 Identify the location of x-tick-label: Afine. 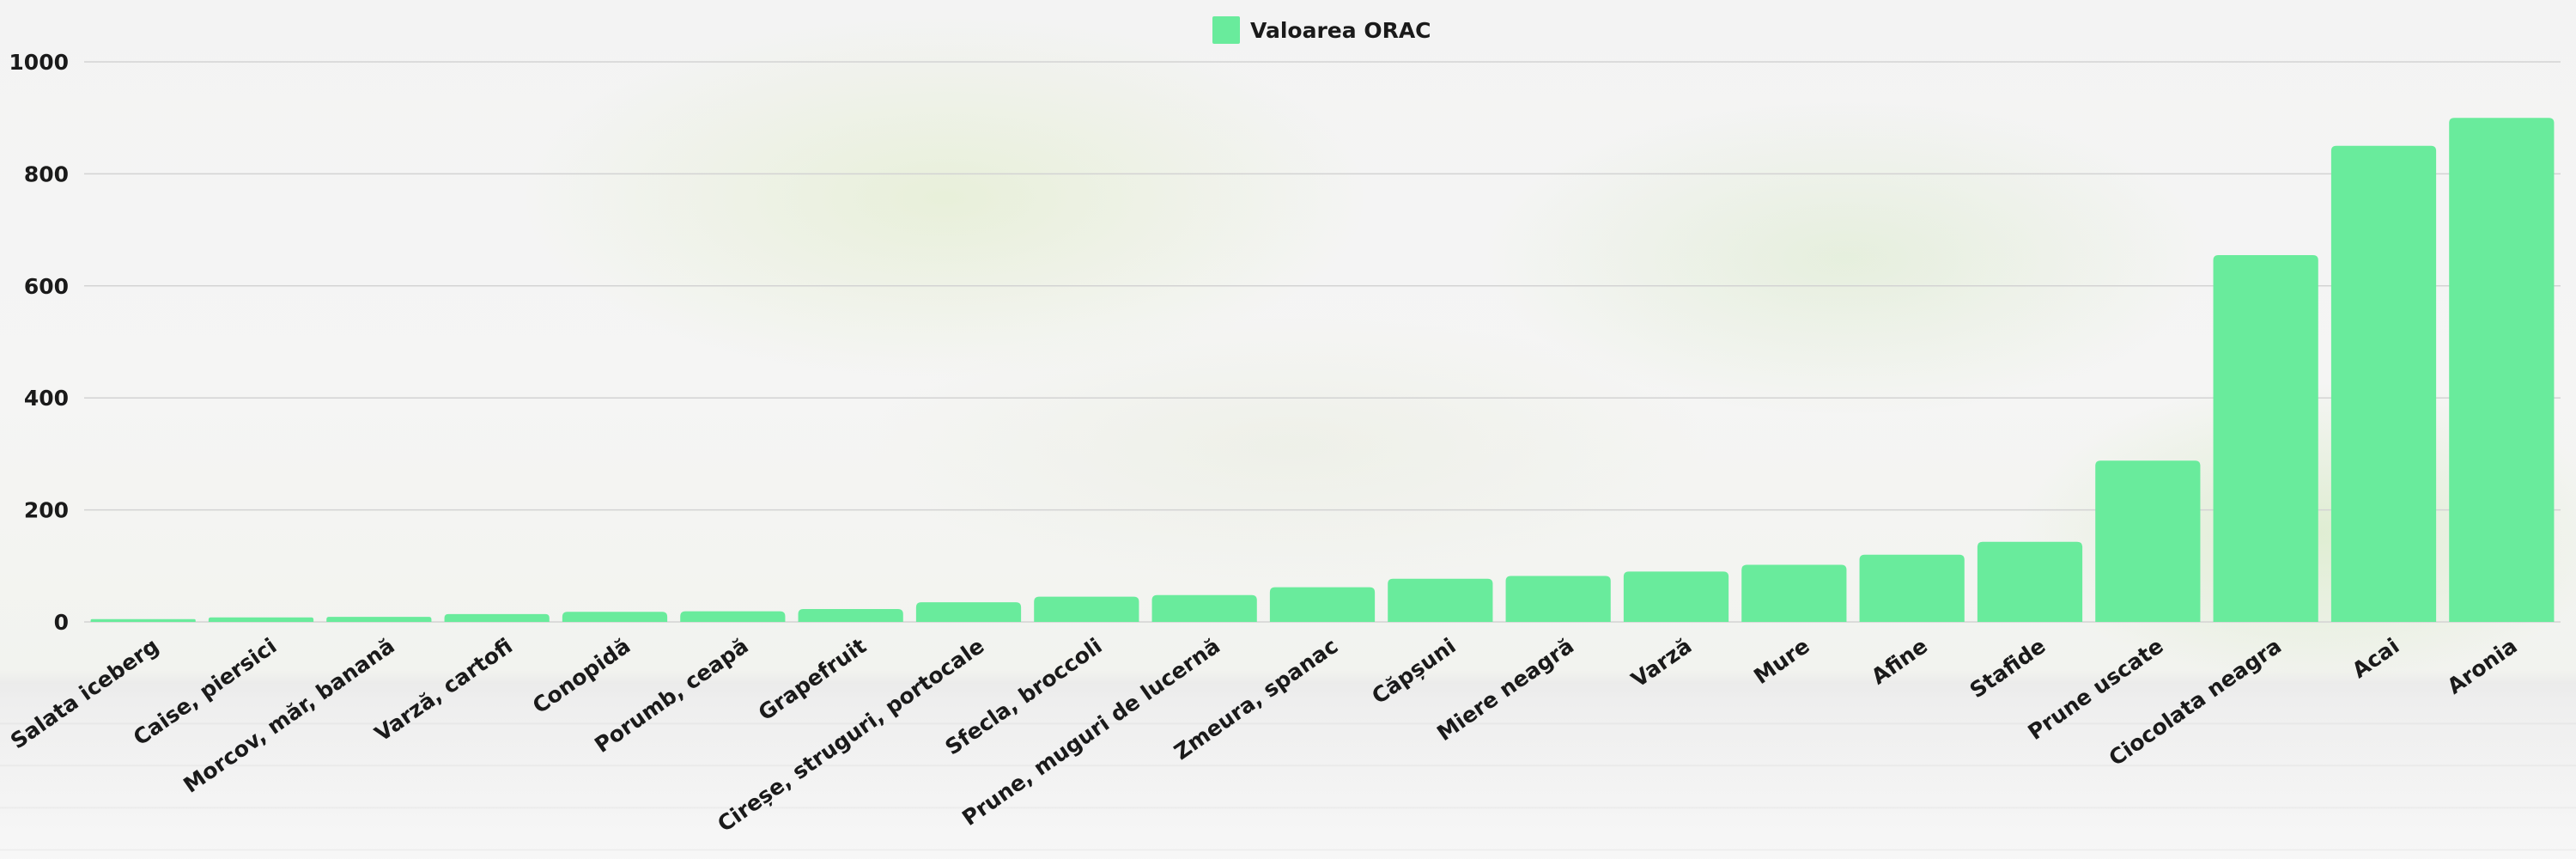
(1900, 661).